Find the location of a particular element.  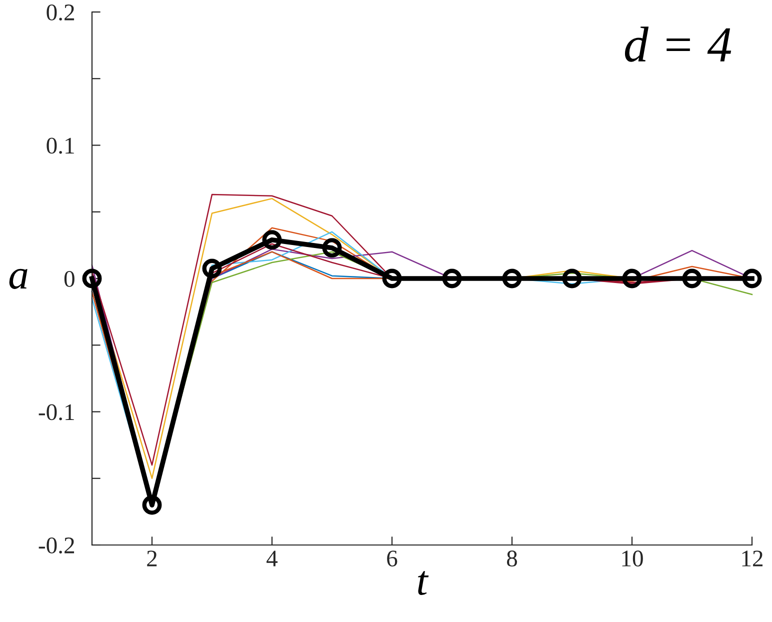

y-tick-label: -0.1 is located at coordinates (56, 412).